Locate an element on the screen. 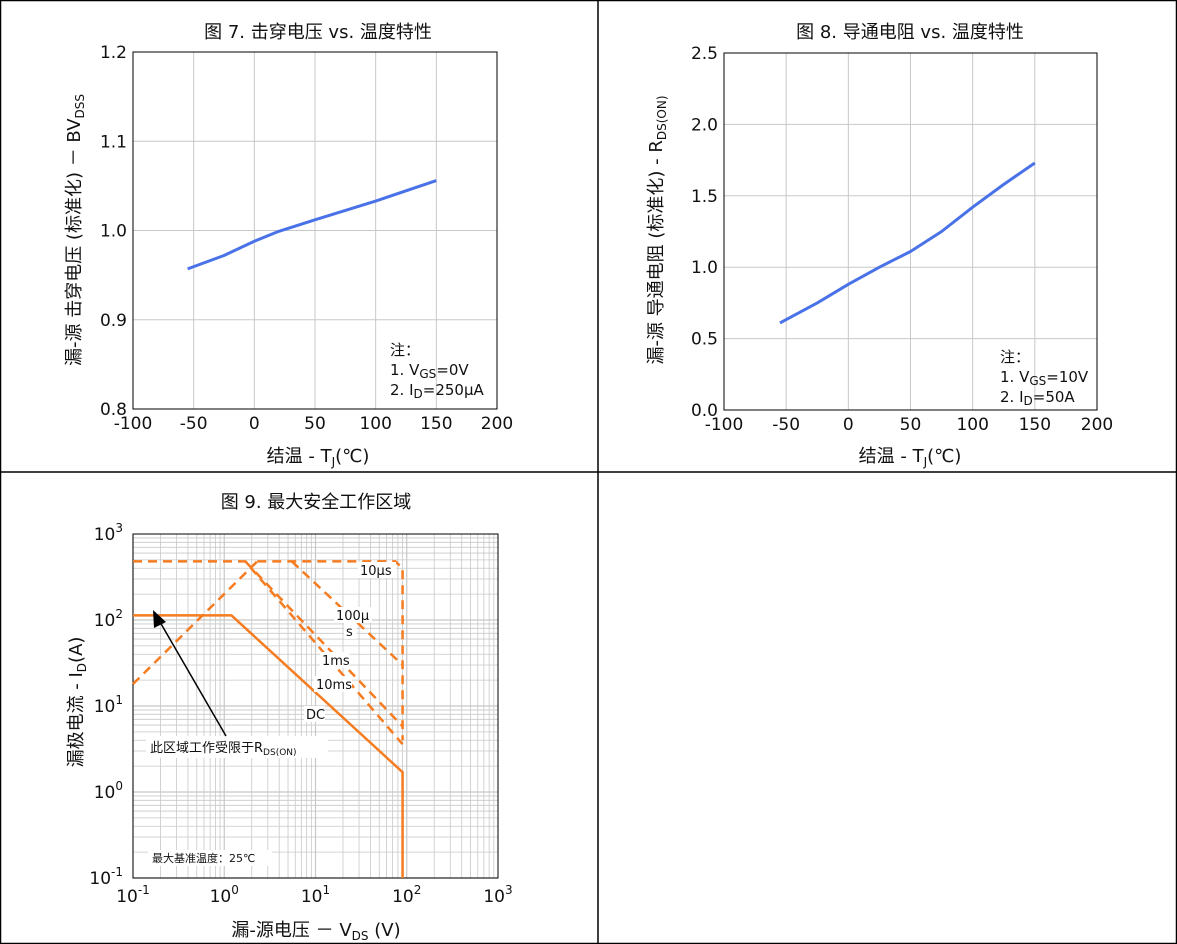 The width and height of the screenshot is (1177, 944). y-axis-label: 漏-源 击穿电压 (标准化) － BVDSS is located at coordinates (75, 230).